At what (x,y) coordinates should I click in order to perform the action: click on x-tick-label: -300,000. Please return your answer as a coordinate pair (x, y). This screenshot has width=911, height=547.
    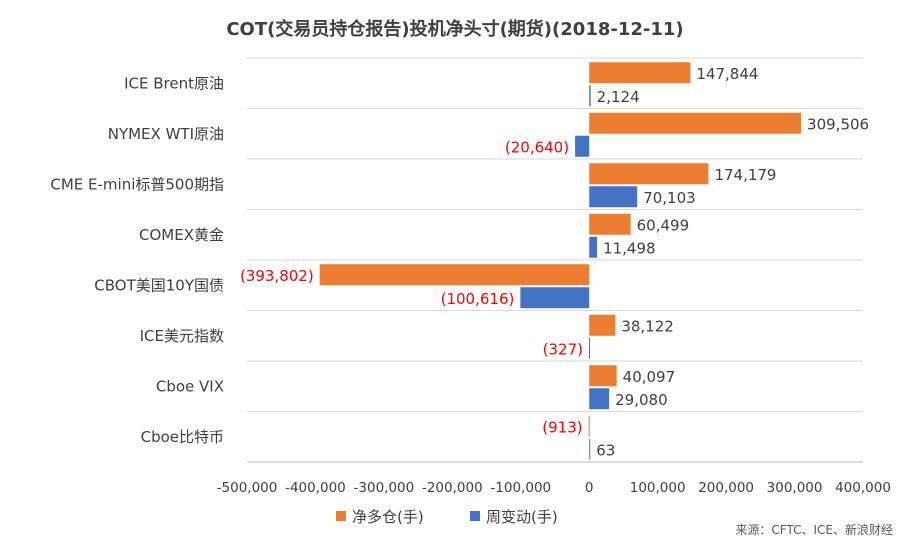
    Looking at the image, I should click on (384, 488).